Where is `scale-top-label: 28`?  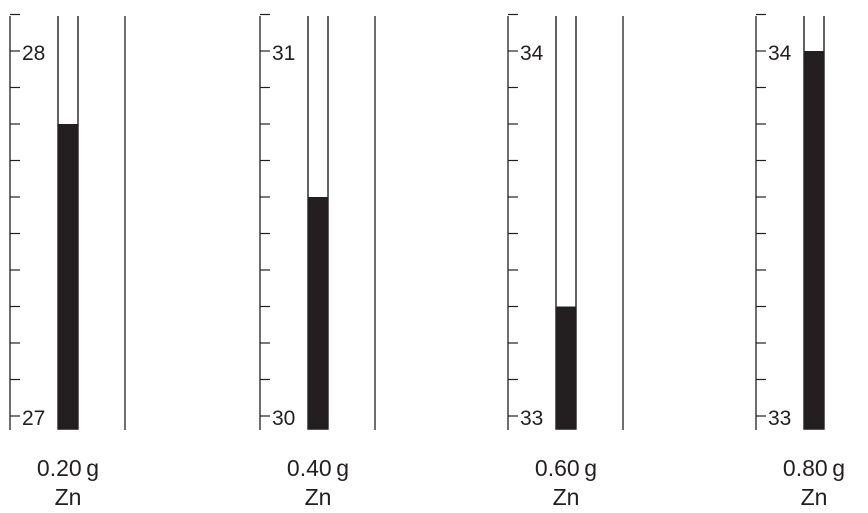
scale-top-label: 28 is located at coordinates (33, 53).